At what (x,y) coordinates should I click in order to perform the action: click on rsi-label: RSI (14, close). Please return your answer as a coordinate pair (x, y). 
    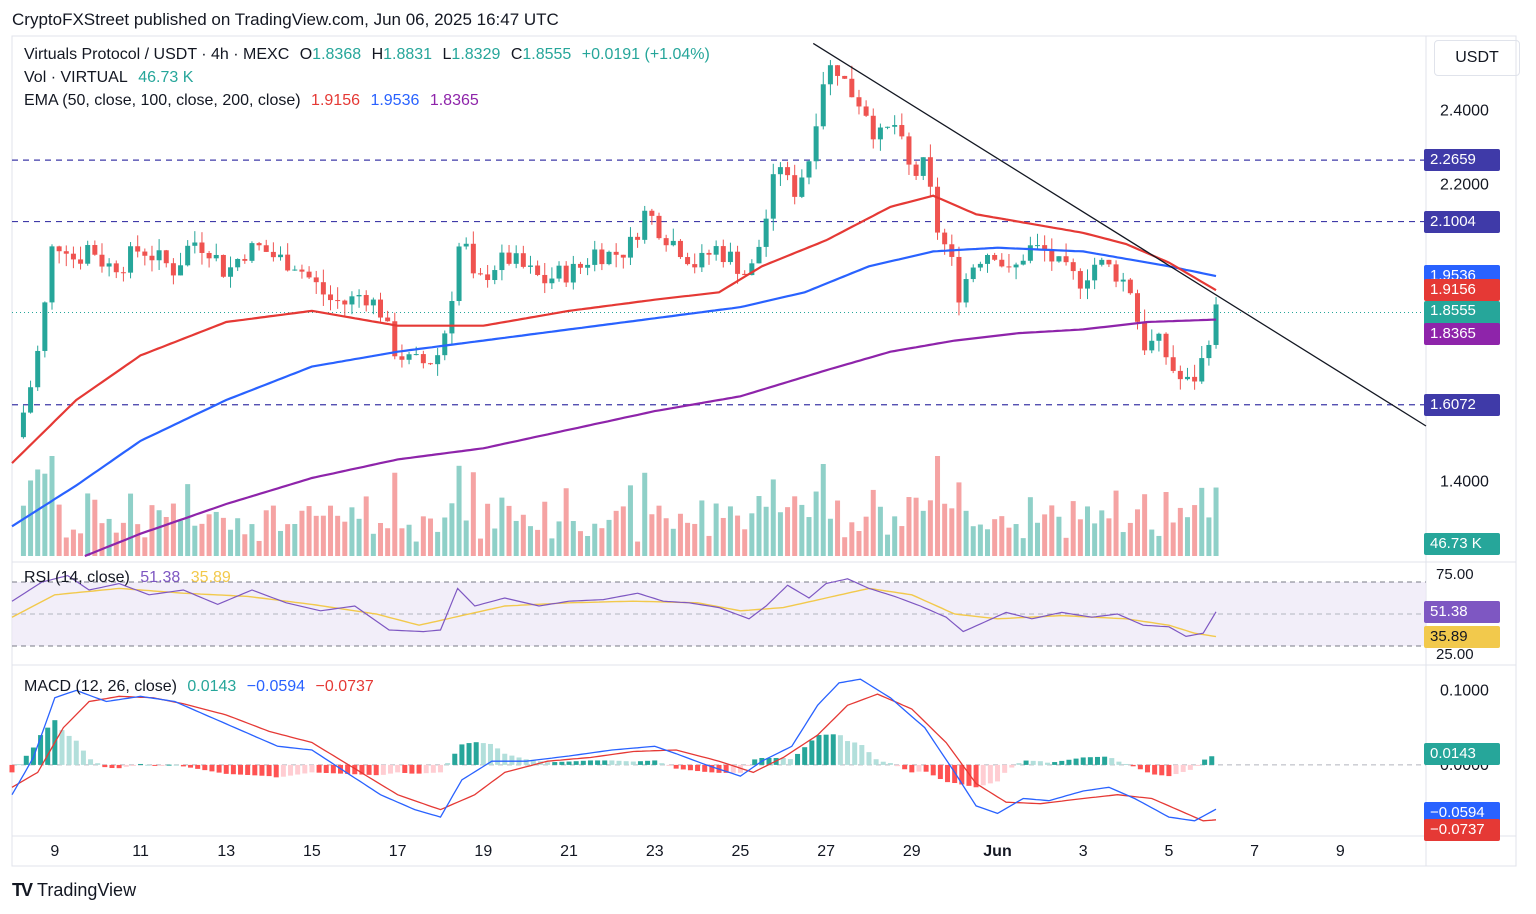
    Looking at the image, I should click on (77, 577).